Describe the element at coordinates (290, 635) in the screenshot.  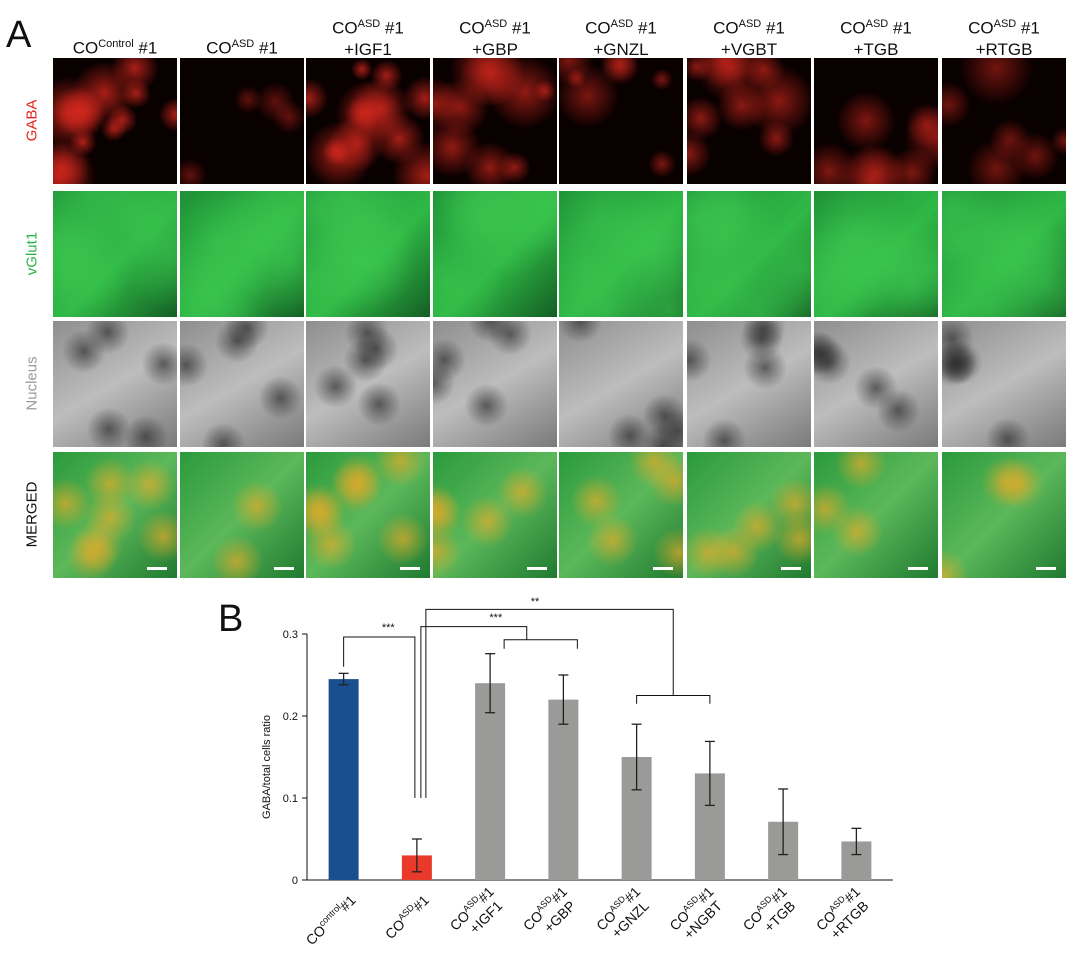
I see `y-tick-label: 0.3` at that location.